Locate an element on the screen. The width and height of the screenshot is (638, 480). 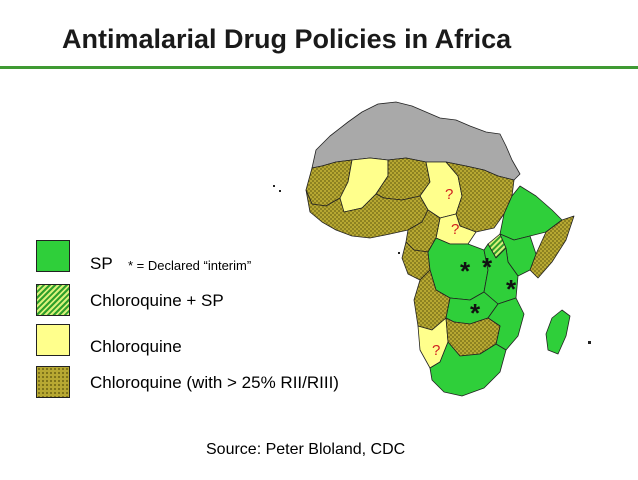
region-west-coast is located at coordinates (367, 214).